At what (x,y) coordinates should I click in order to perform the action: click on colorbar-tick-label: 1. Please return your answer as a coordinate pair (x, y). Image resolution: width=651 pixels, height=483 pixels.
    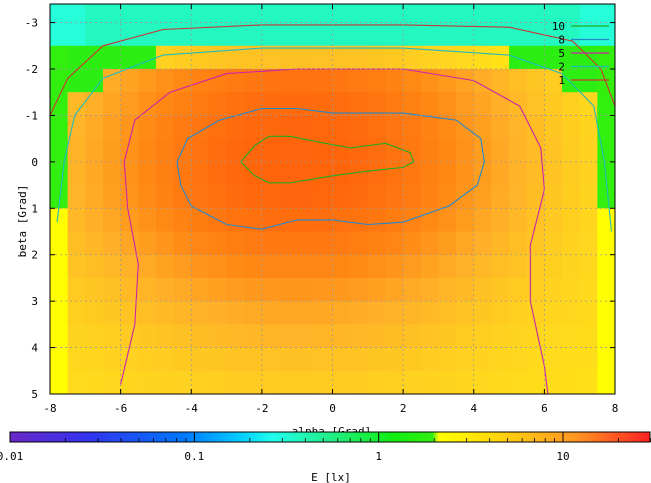
    Looking at the image, I should click on (378, 456).